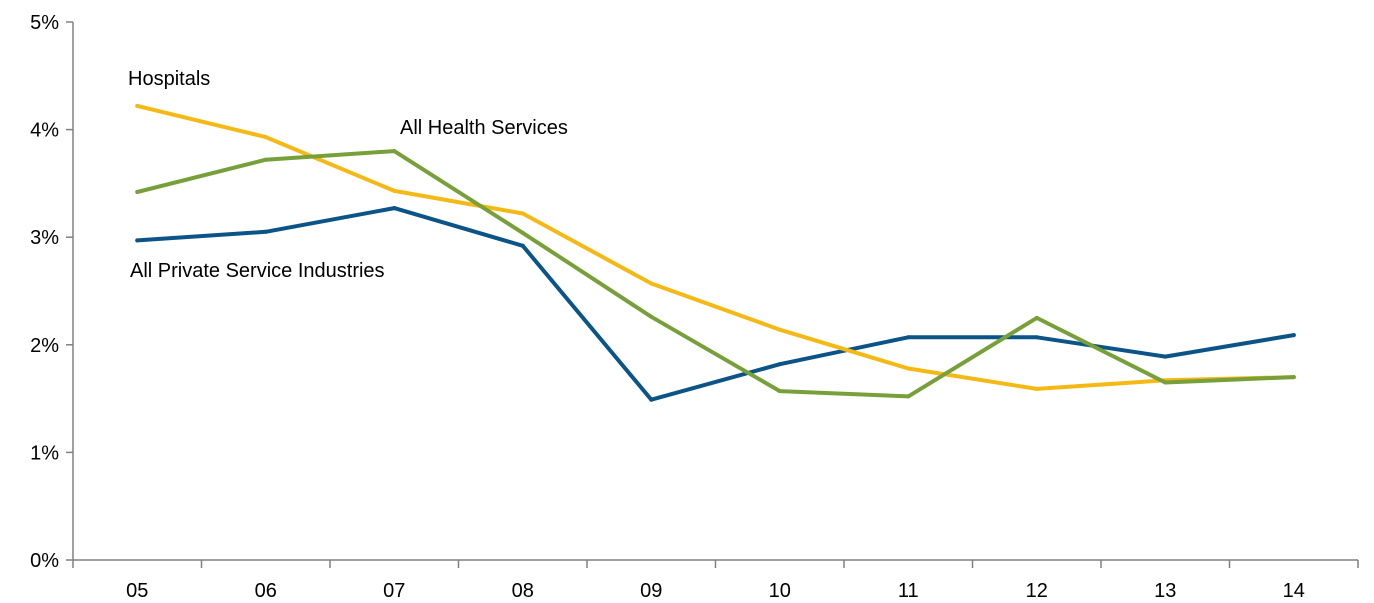  I want to click on y-tick-label: 4%, so click(44, 131).